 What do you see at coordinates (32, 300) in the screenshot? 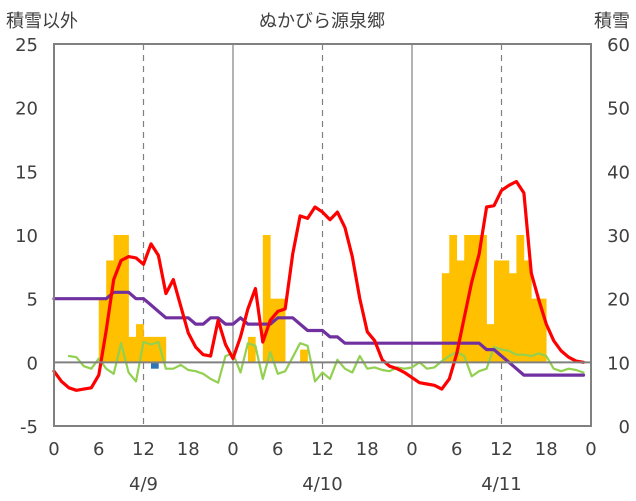
I see `left-y-tick-label: 5` at bounding box center [32, 300].